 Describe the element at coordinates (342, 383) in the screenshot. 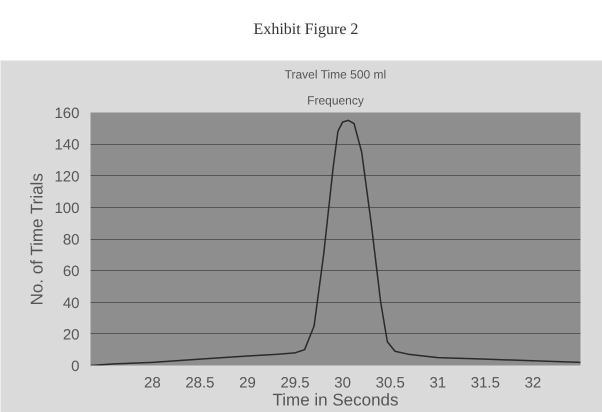

I see `x-tick-label: 30` at that location.